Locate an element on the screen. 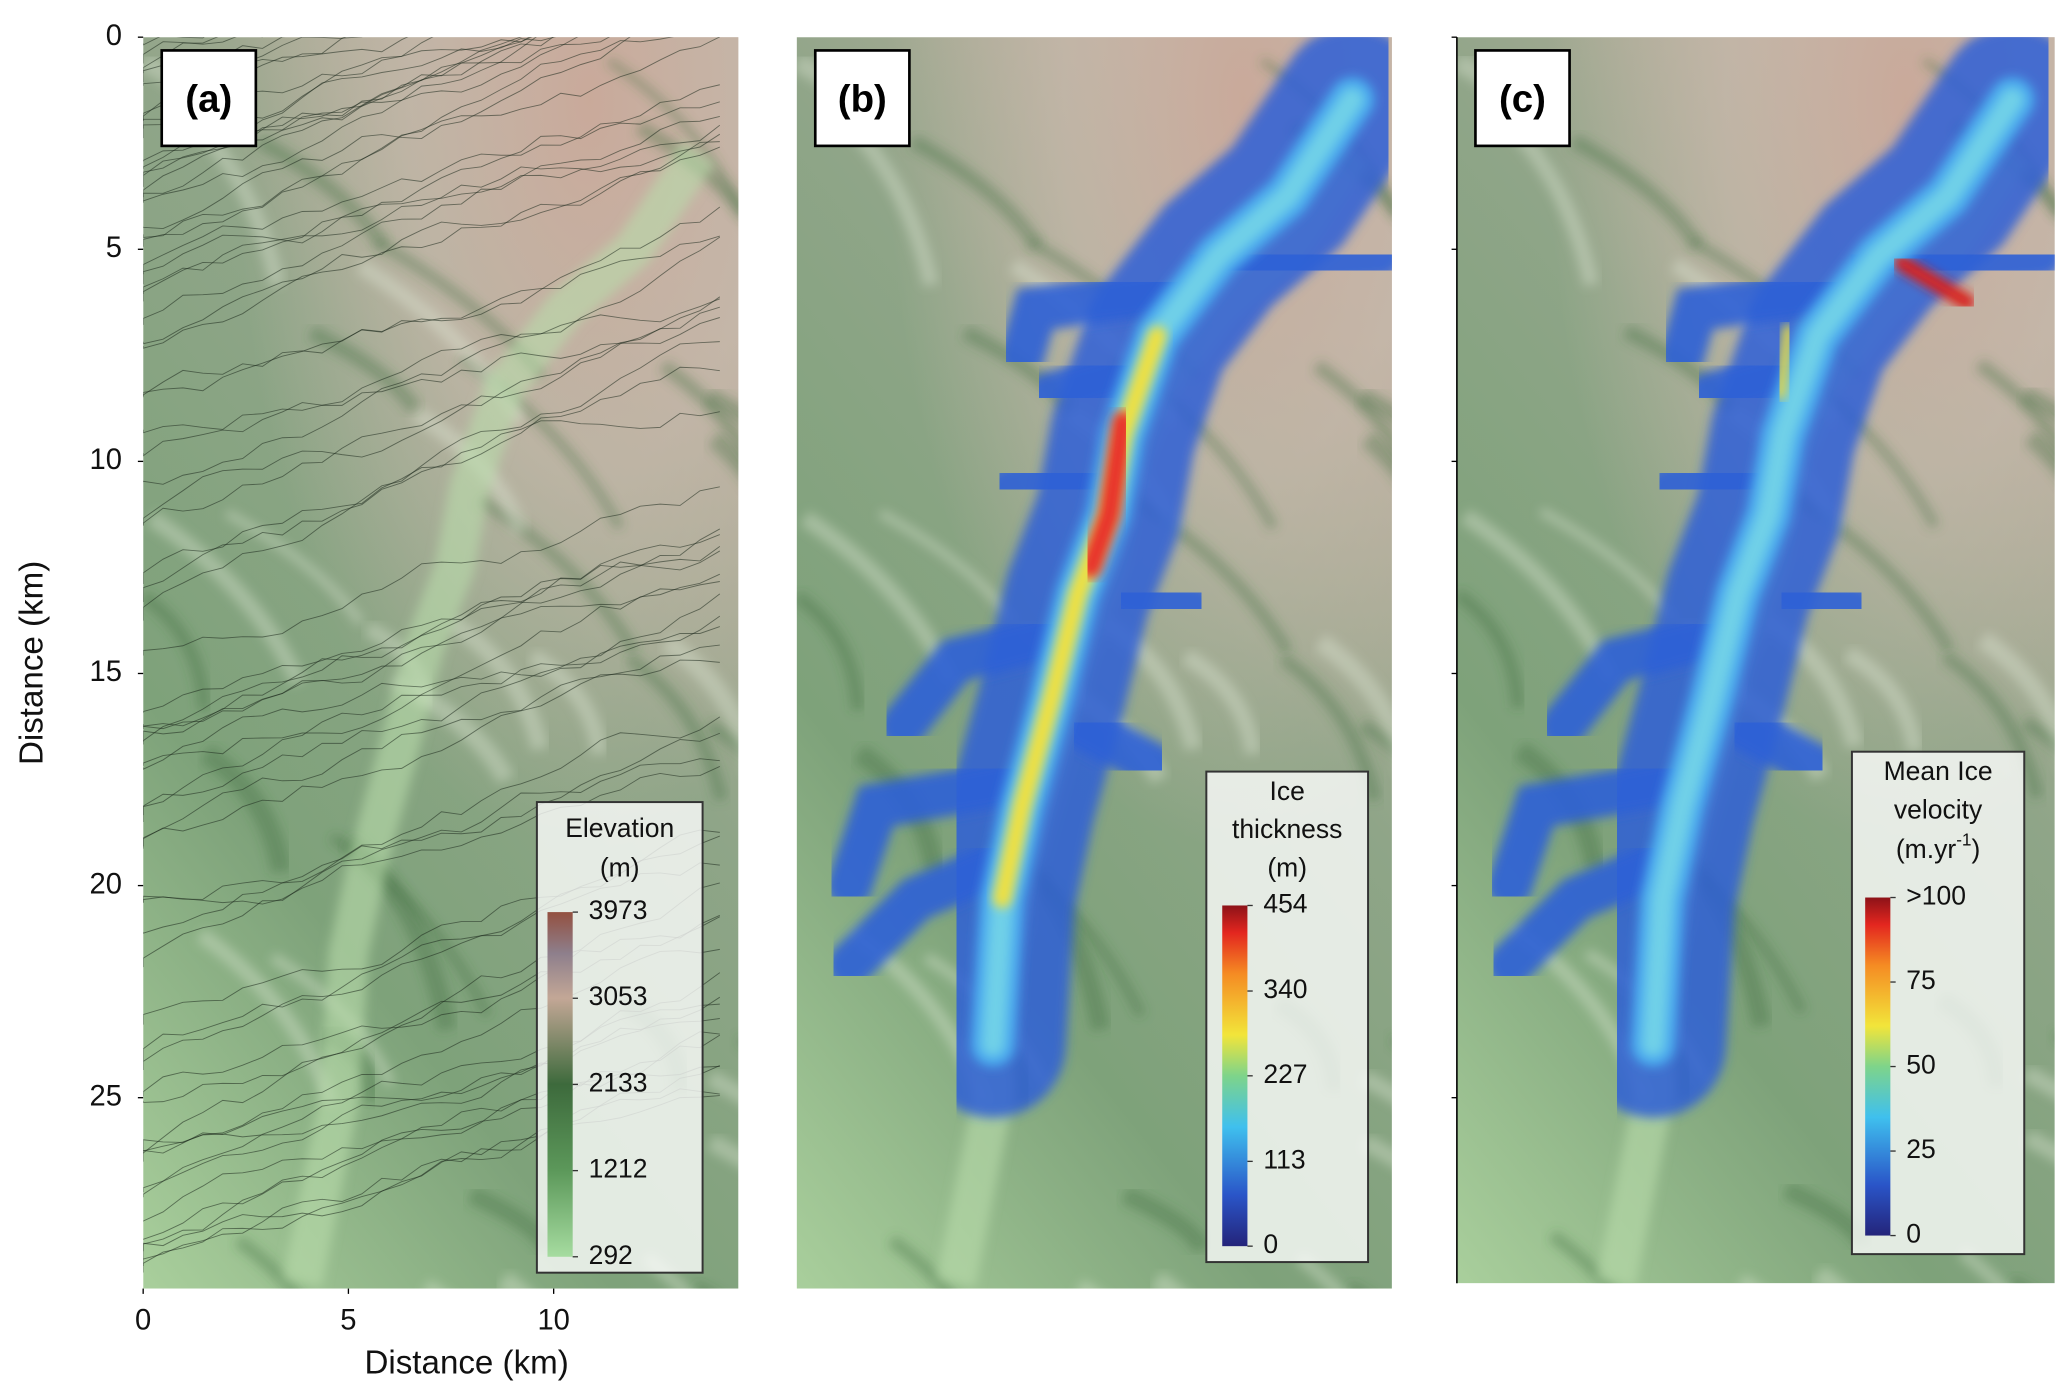 The height and width of the screenshot is (1400, 2068). y-tick-label: 15 is located at coordinates (106, 672).